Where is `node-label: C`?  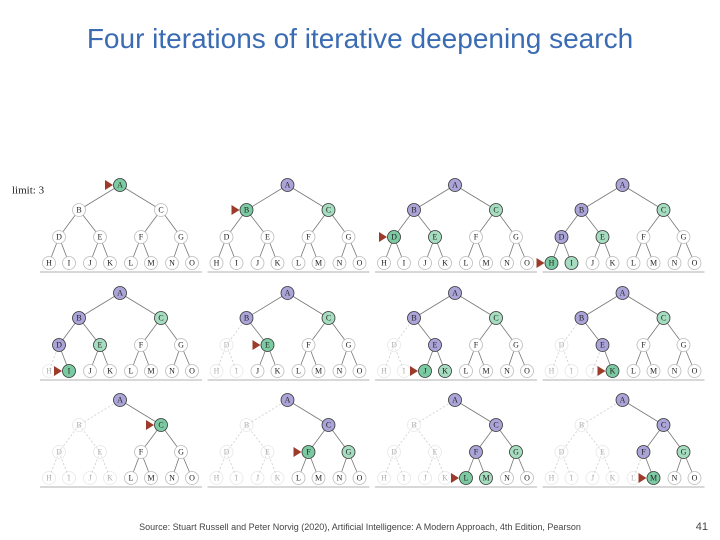 node-label: C is located at coordinates (663, 209).